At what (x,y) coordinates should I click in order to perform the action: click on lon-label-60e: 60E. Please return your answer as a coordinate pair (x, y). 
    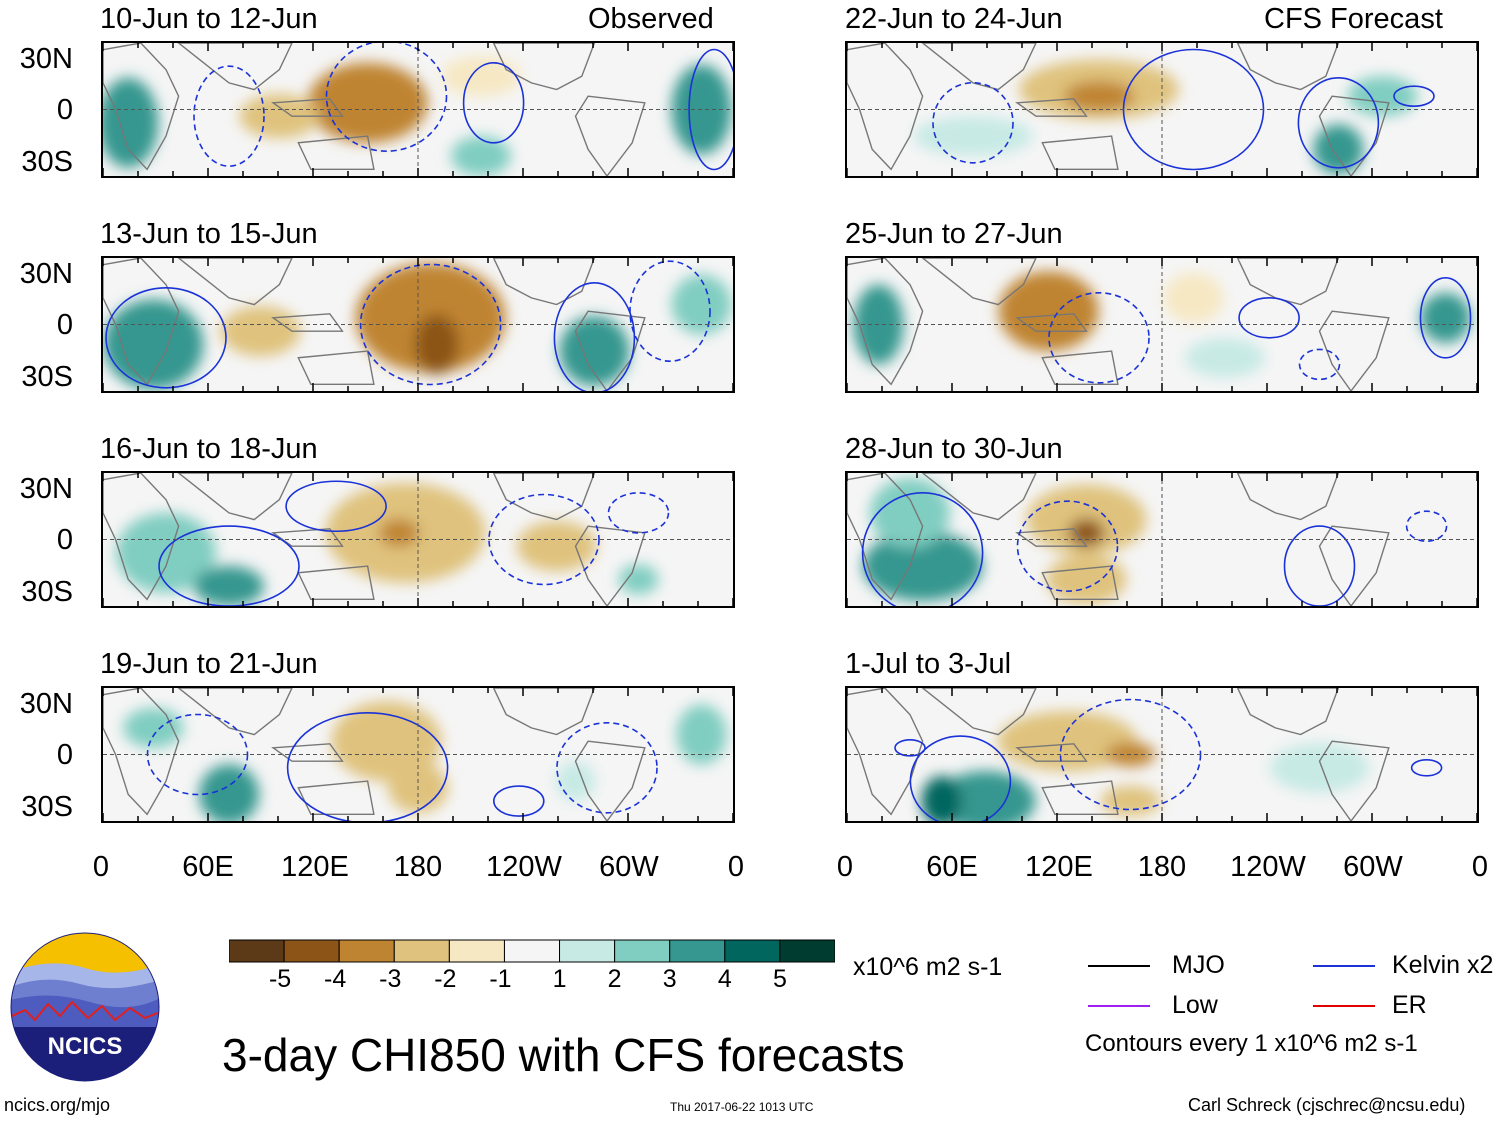
    Looking at the image, I should click on (208, 867).